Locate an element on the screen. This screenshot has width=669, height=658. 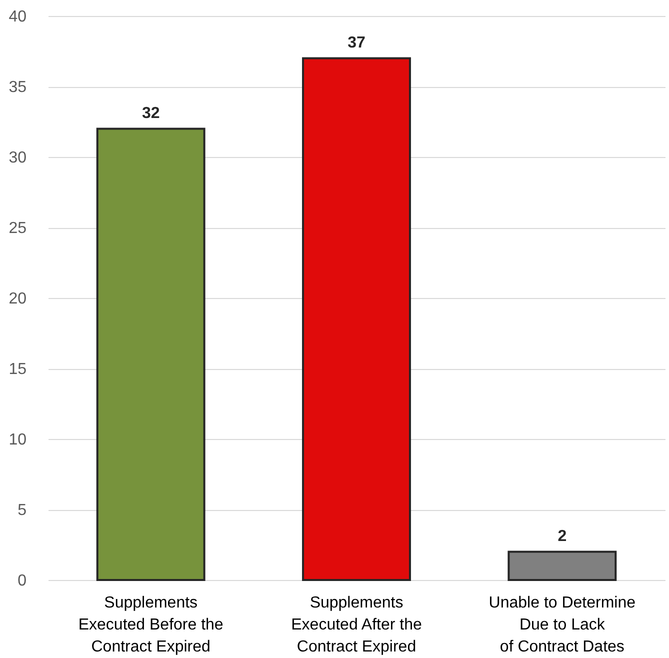
x-tick-label: Unable to Determine Due to Lack of Contract Dates is located at coordinates (562, 625).